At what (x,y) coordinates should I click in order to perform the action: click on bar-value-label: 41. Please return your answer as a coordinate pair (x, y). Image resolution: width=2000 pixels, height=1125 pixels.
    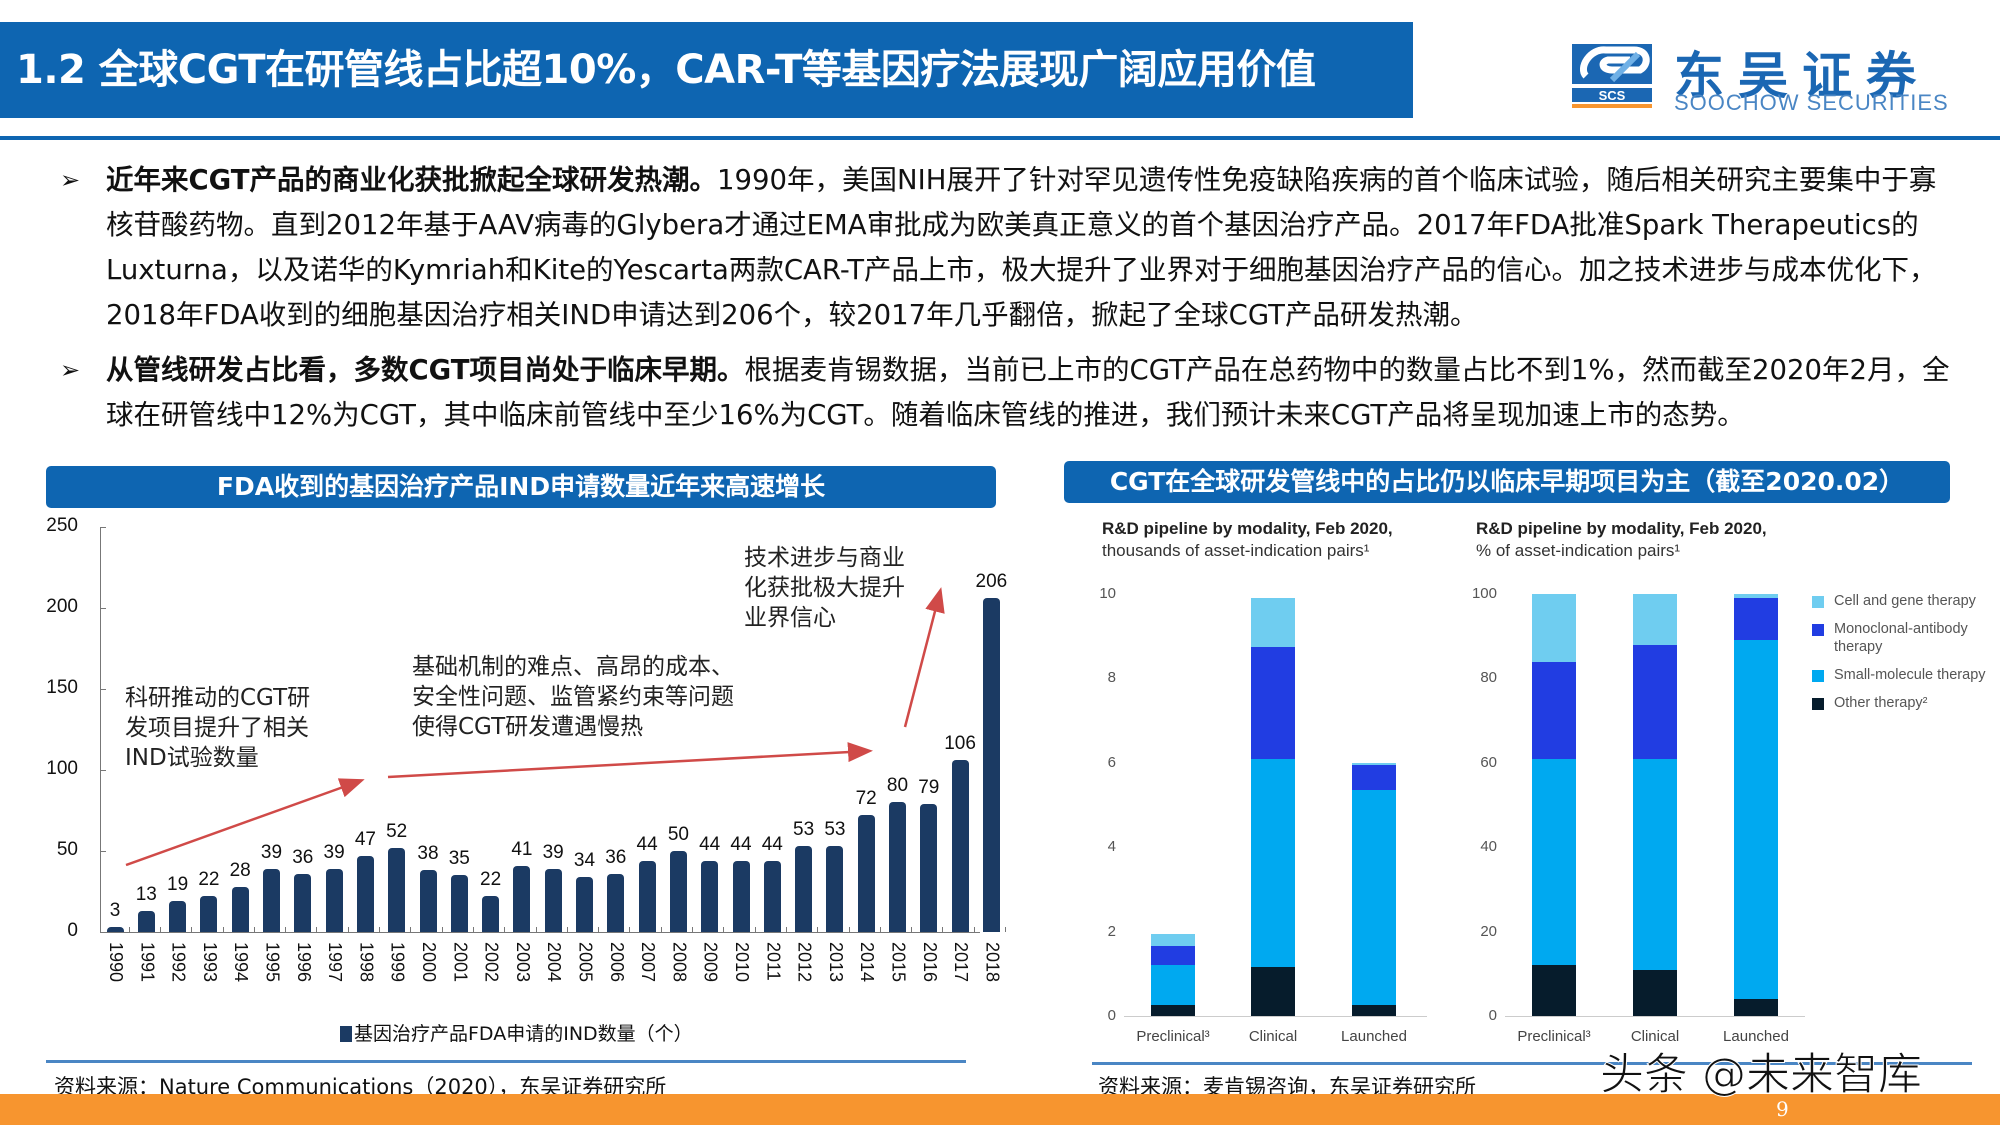
    Looking at the image, I should click on (522, 849).